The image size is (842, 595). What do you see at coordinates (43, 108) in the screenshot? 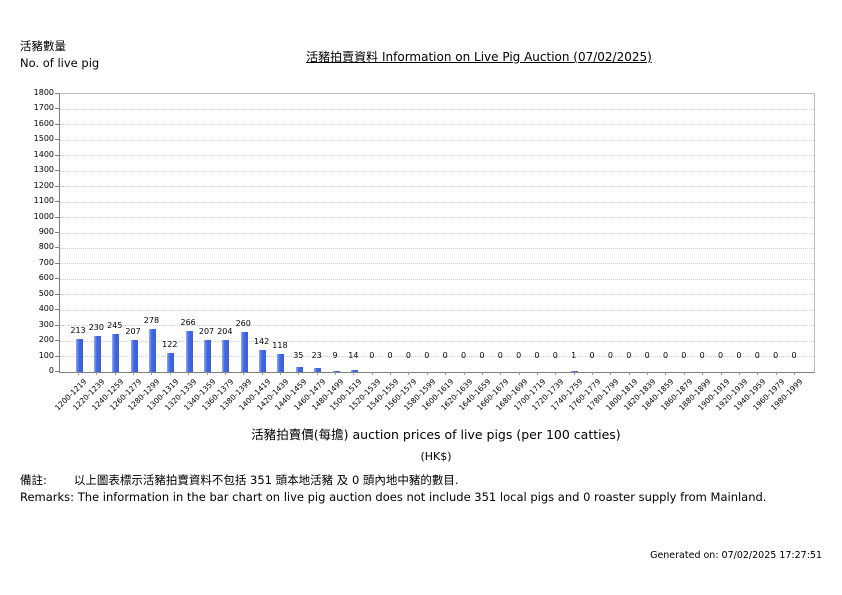
I see `y-tick-label: 1700` at bounding box center [43, 108].